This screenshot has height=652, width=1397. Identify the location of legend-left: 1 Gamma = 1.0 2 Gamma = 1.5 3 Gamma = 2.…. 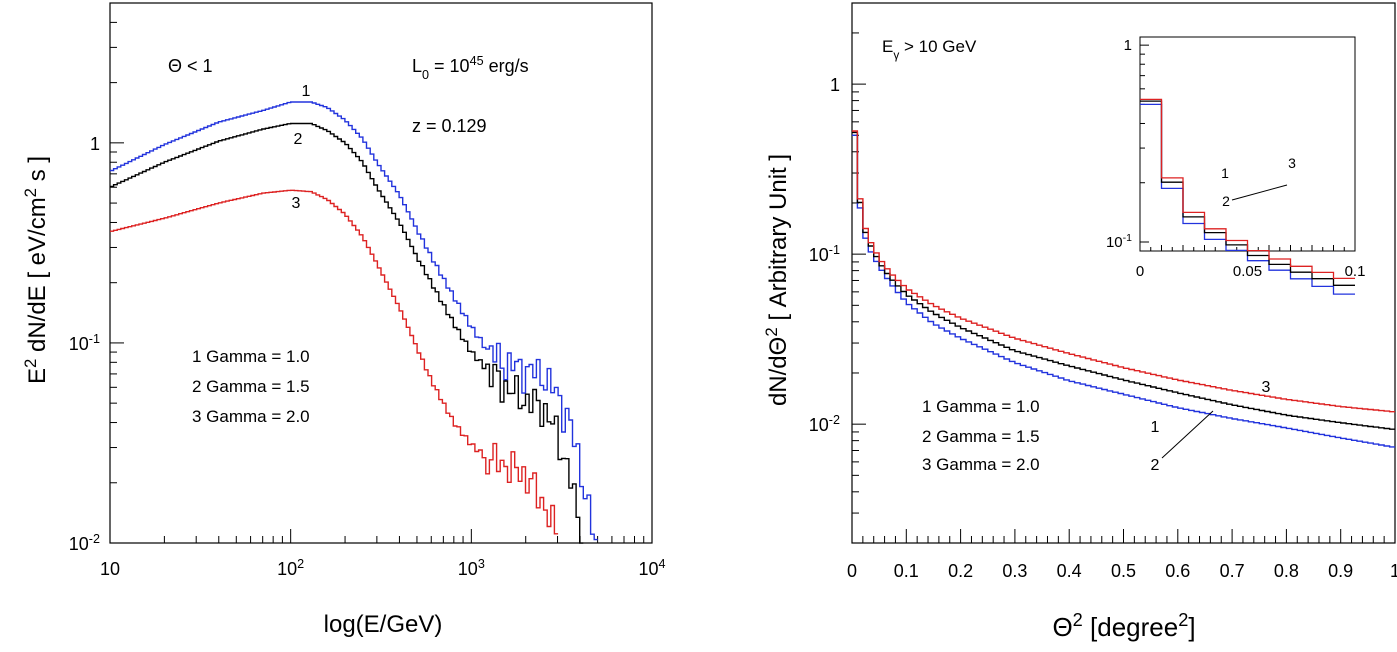
(251, 386).